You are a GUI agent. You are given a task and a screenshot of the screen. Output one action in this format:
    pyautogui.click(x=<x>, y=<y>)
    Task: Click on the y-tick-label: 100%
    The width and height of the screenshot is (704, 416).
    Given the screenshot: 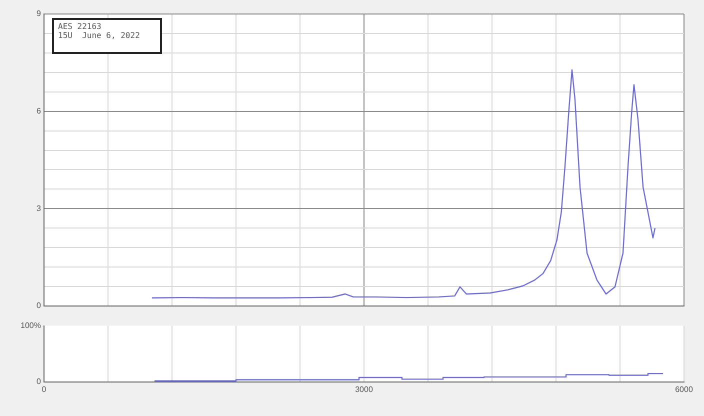 What is the action you would take?
    pyautogui.click(x=30, y=325)
    